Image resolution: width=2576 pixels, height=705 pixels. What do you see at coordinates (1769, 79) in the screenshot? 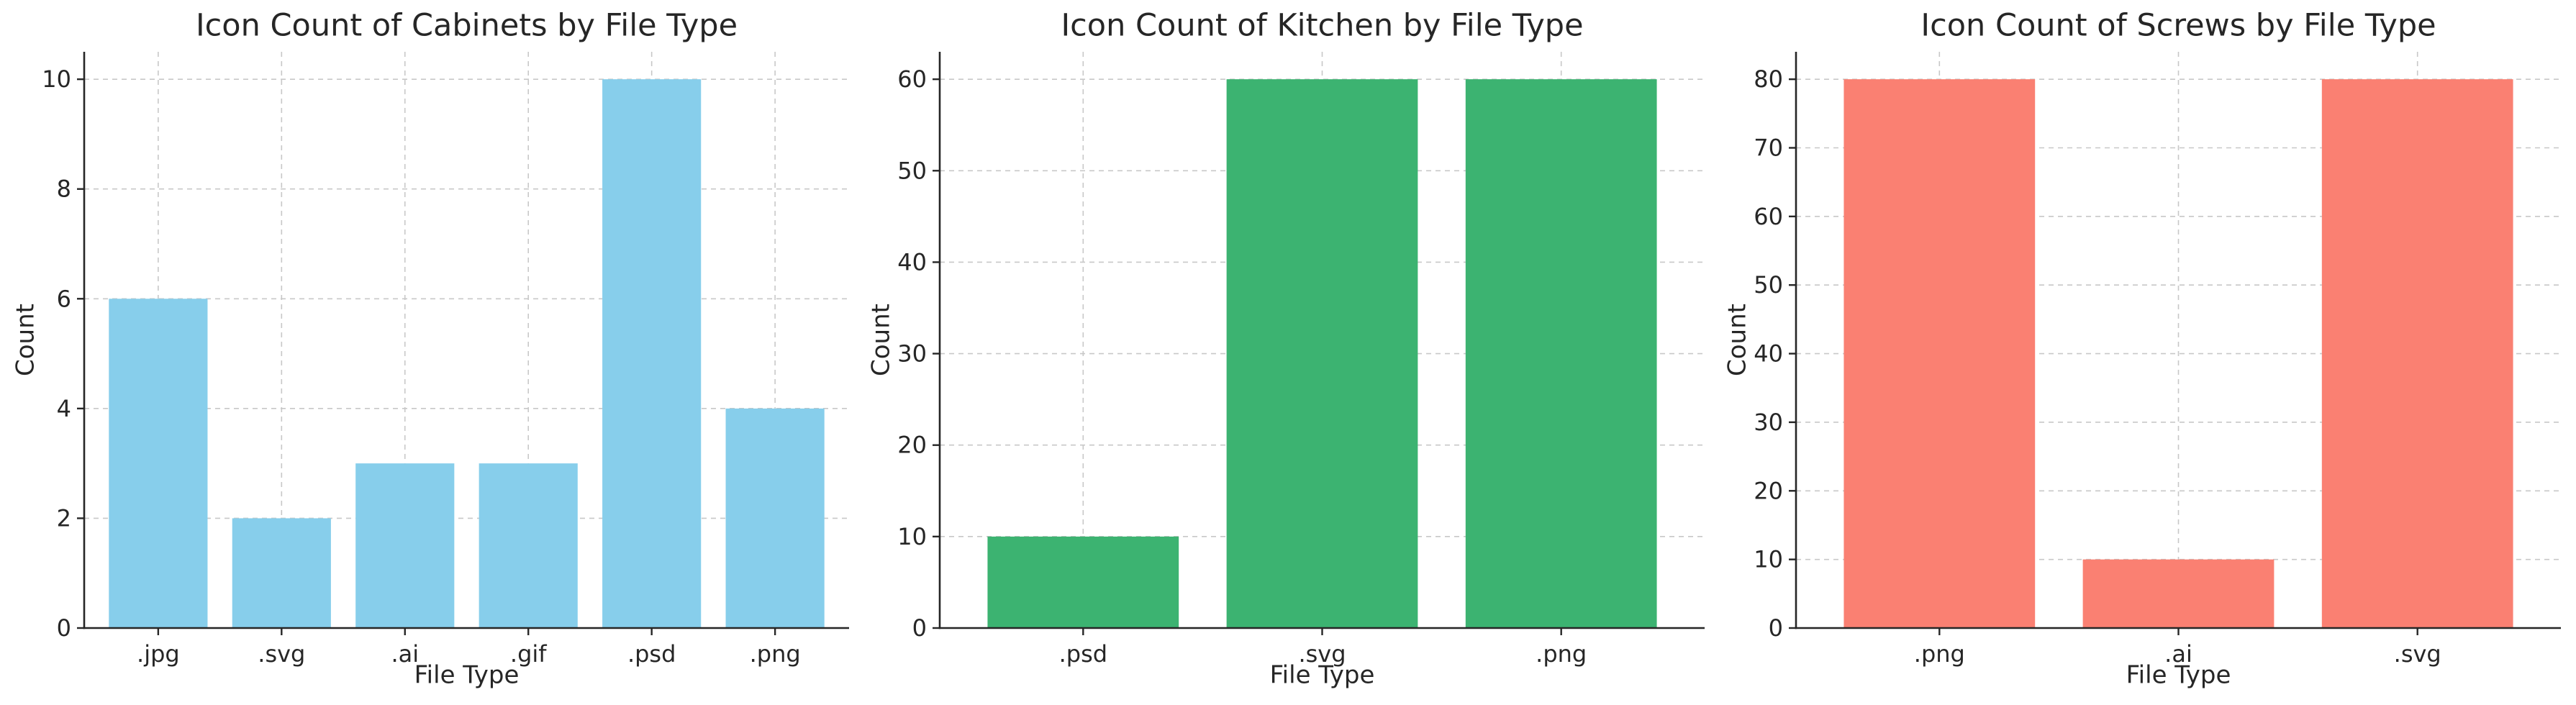
I see `y-tick-label: 80` at bounding box center [1769, 79].